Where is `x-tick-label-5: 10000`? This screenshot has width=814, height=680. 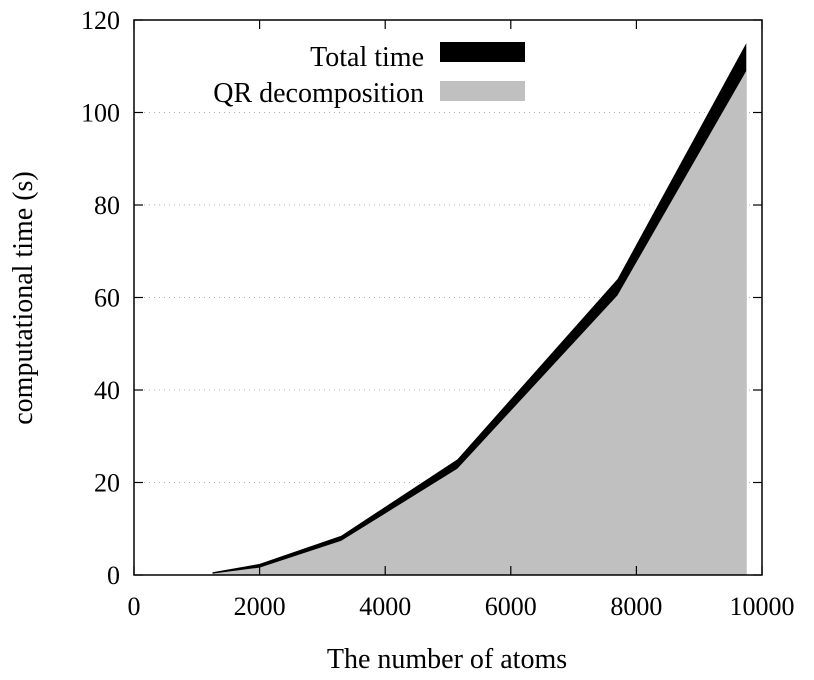 x-tick-label-5: 10000 is located at coordinates (762, 606).